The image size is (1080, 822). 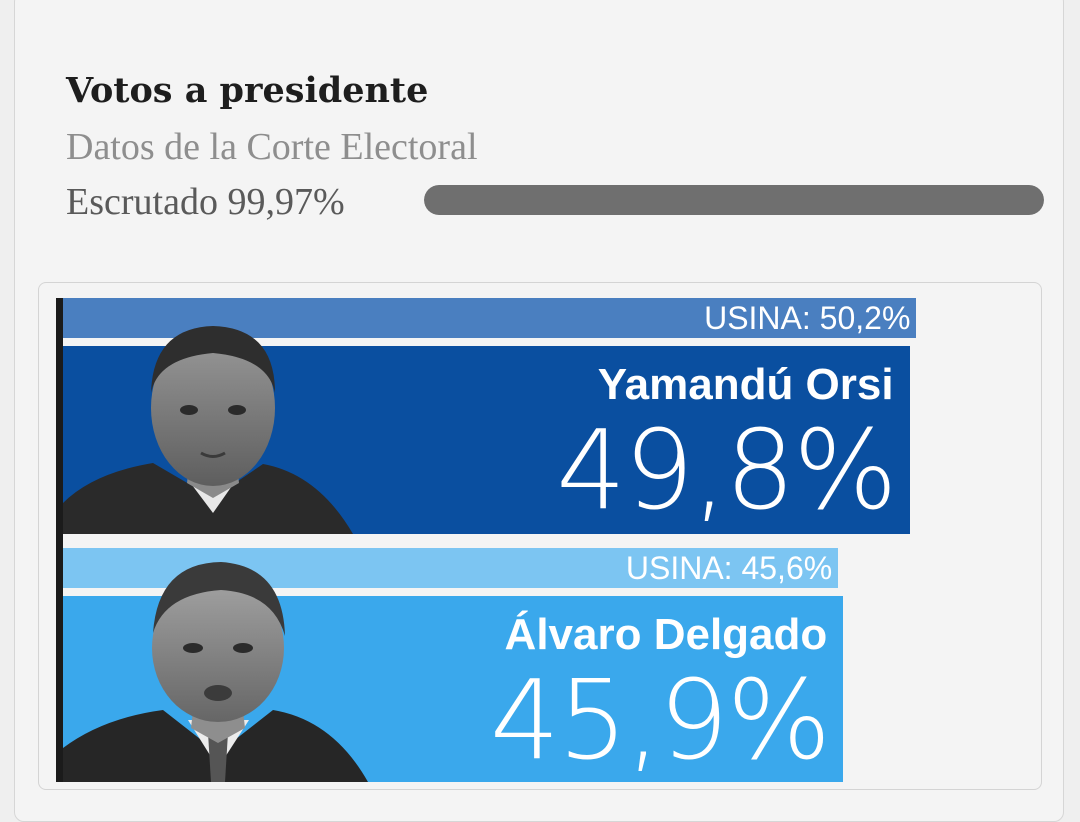 I want to click on usina-label-delgado: USINA: 45,6%, so click(x=729, y=568).